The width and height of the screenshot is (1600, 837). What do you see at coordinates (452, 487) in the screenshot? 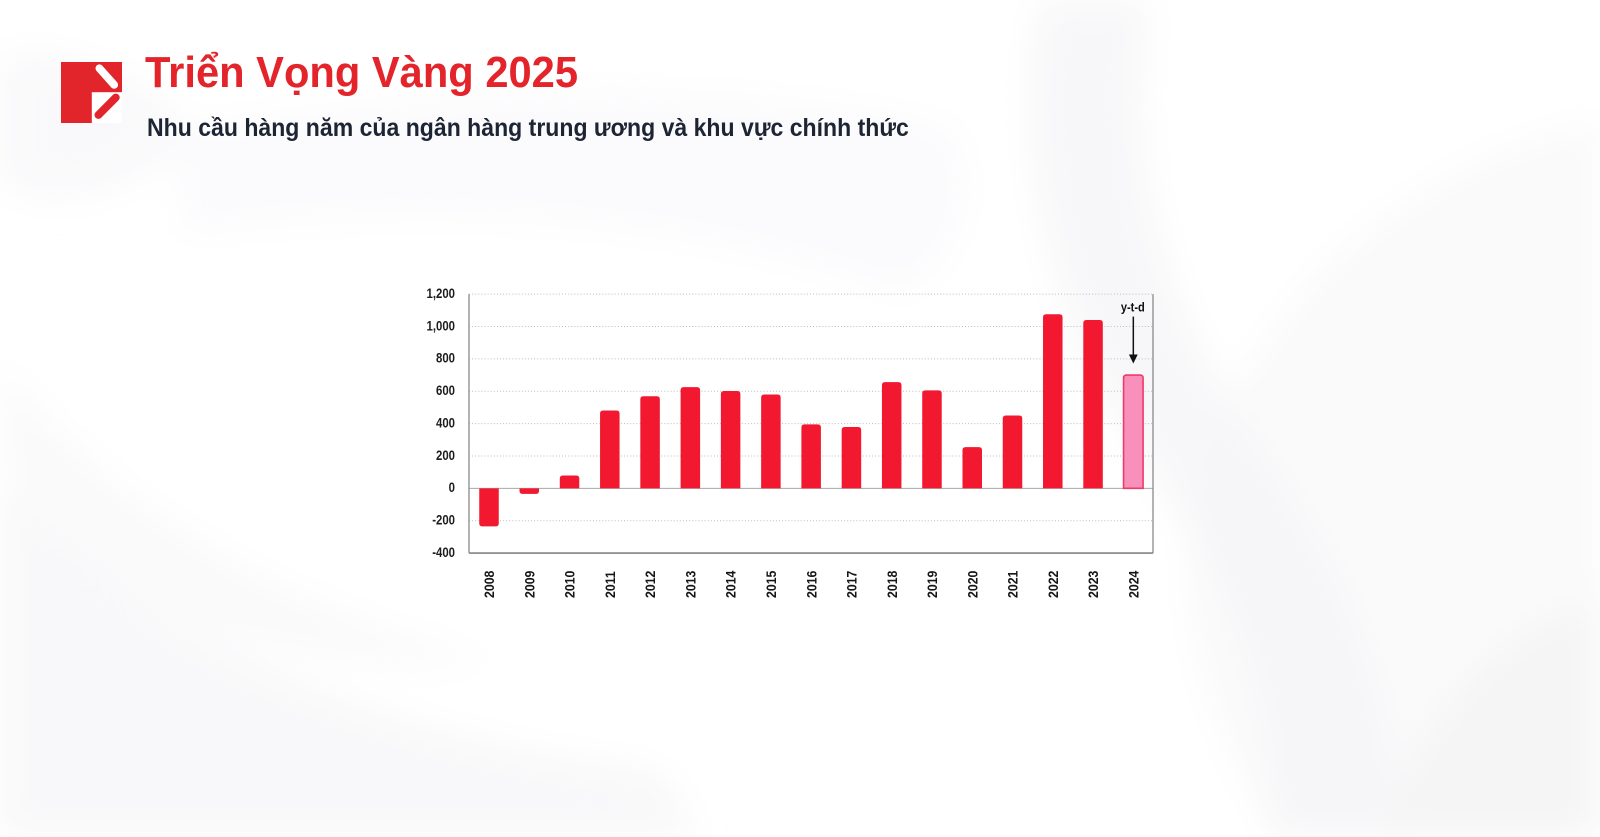
I see `svg-text: 0` at bounding box center [452, 487].